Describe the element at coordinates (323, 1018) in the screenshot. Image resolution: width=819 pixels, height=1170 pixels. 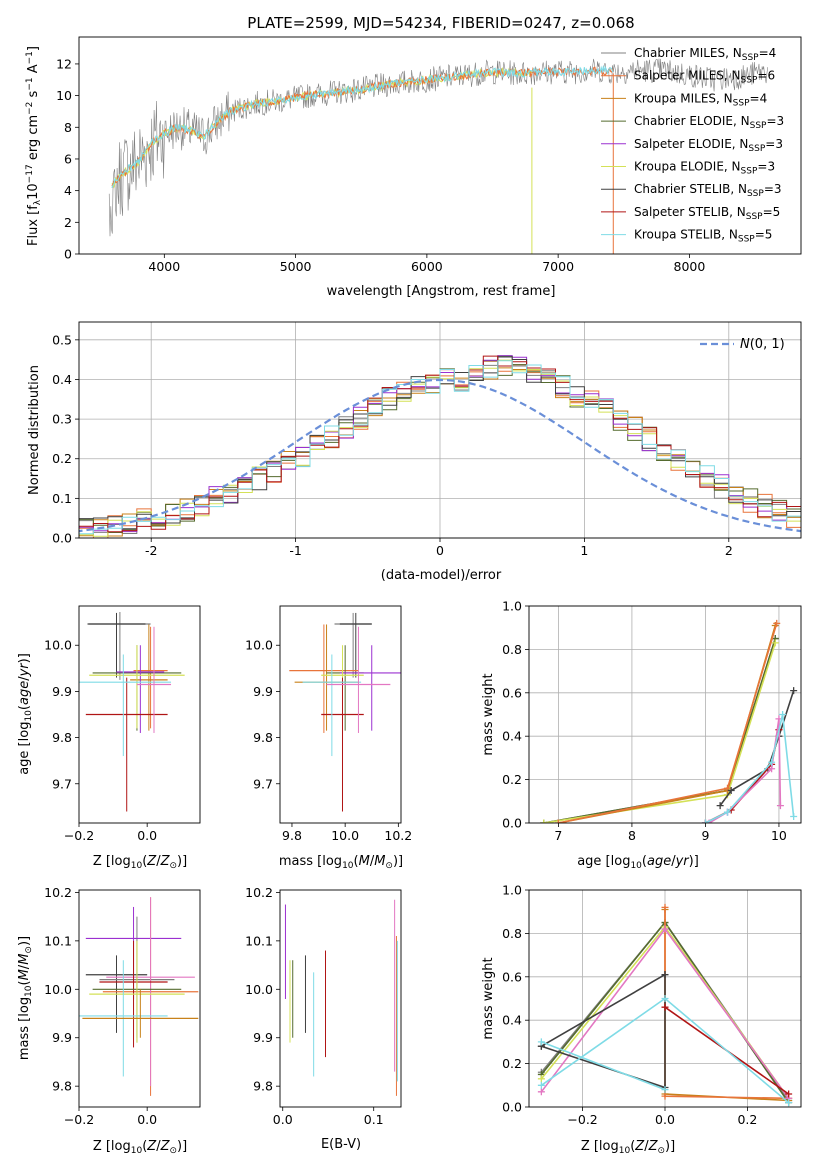
I see `mass-vs-ebv-panel: 0.0 0.1 9.8 9.9 10.0 10.1 10.2 E(B-V)` at that location.